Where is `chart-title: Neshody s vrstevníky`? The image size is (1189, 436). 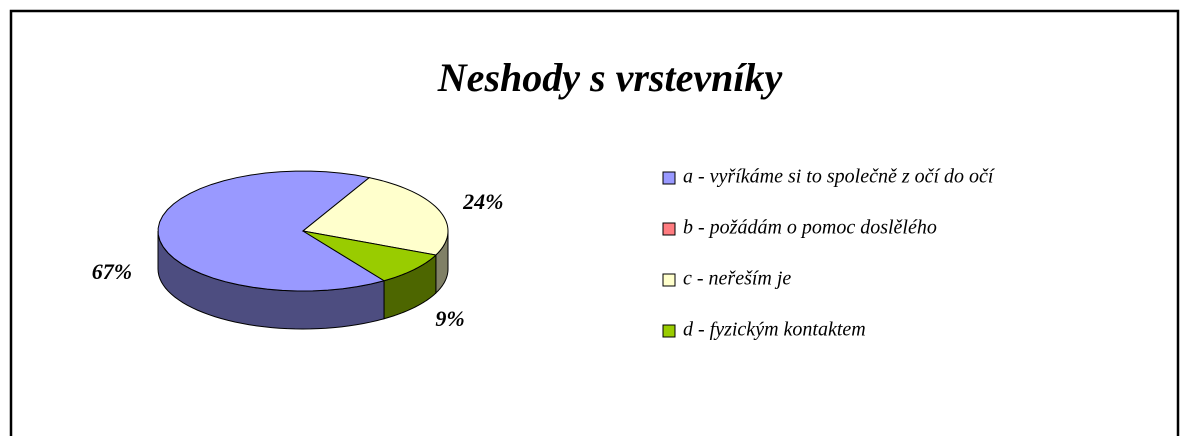 chart-title: Neshody s vrstevníky is located at coordinates (610, 77).